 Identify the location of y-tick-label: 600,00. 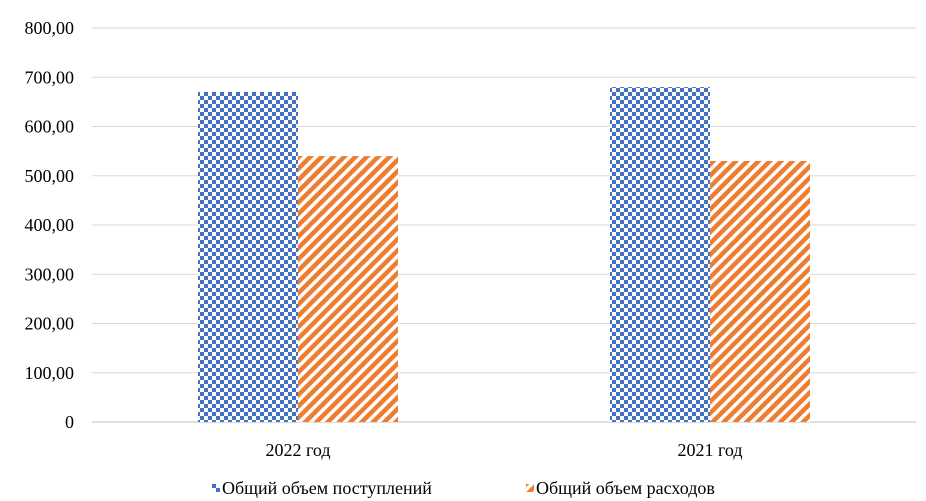
(50, 127).